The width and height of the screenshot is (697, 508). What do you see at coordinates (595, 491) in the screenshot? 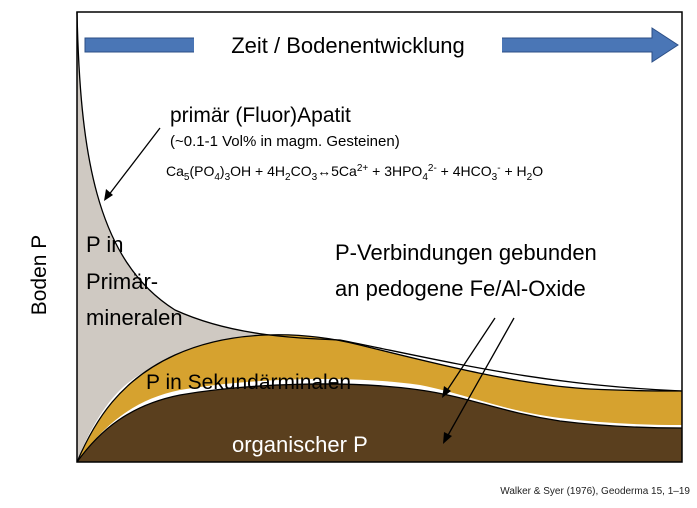
I see `citation: Walker & Syer (1976), Geoderma 15, 1–19` at bounding box center [595, 491].